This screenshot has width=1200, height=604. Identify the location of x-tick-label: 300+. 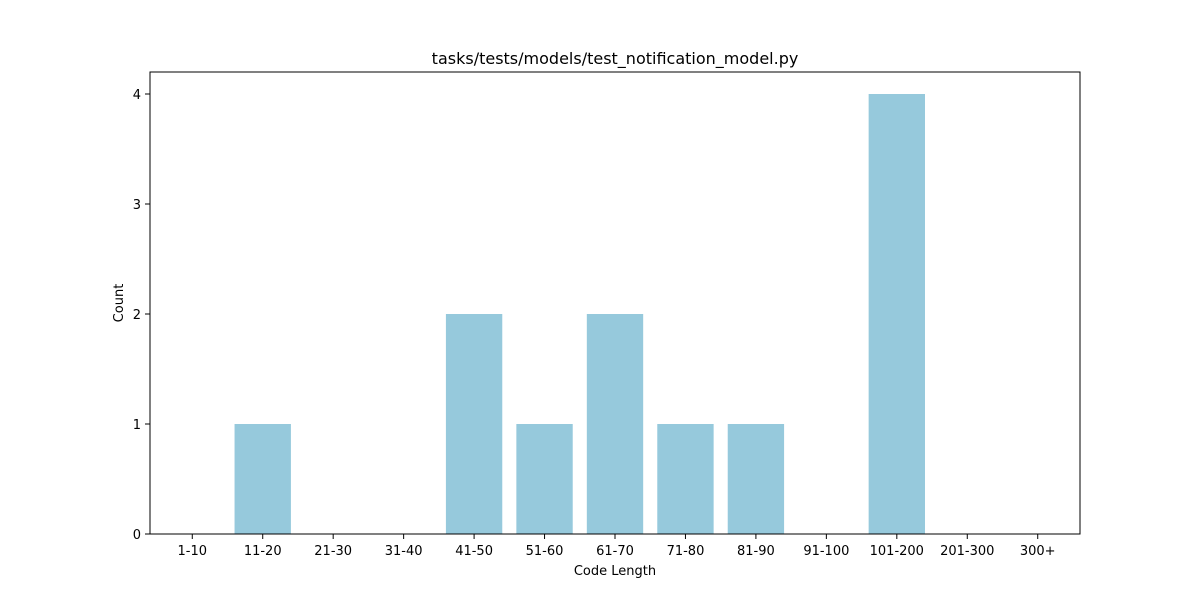
(1038, 551).